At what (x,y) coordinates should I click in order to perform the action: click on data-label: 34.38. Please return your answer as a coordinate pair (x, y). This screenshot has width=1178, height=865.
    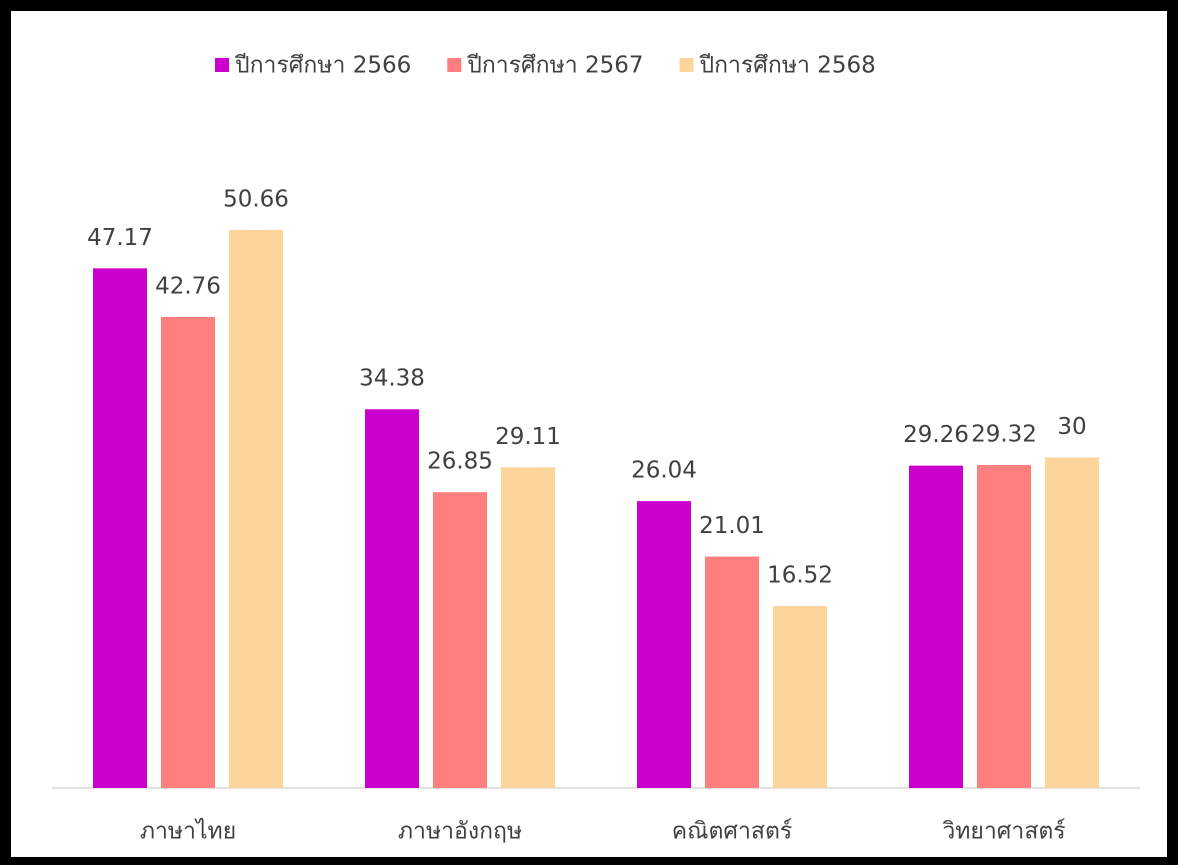
    Looking at the image, I should click on (392, 379).